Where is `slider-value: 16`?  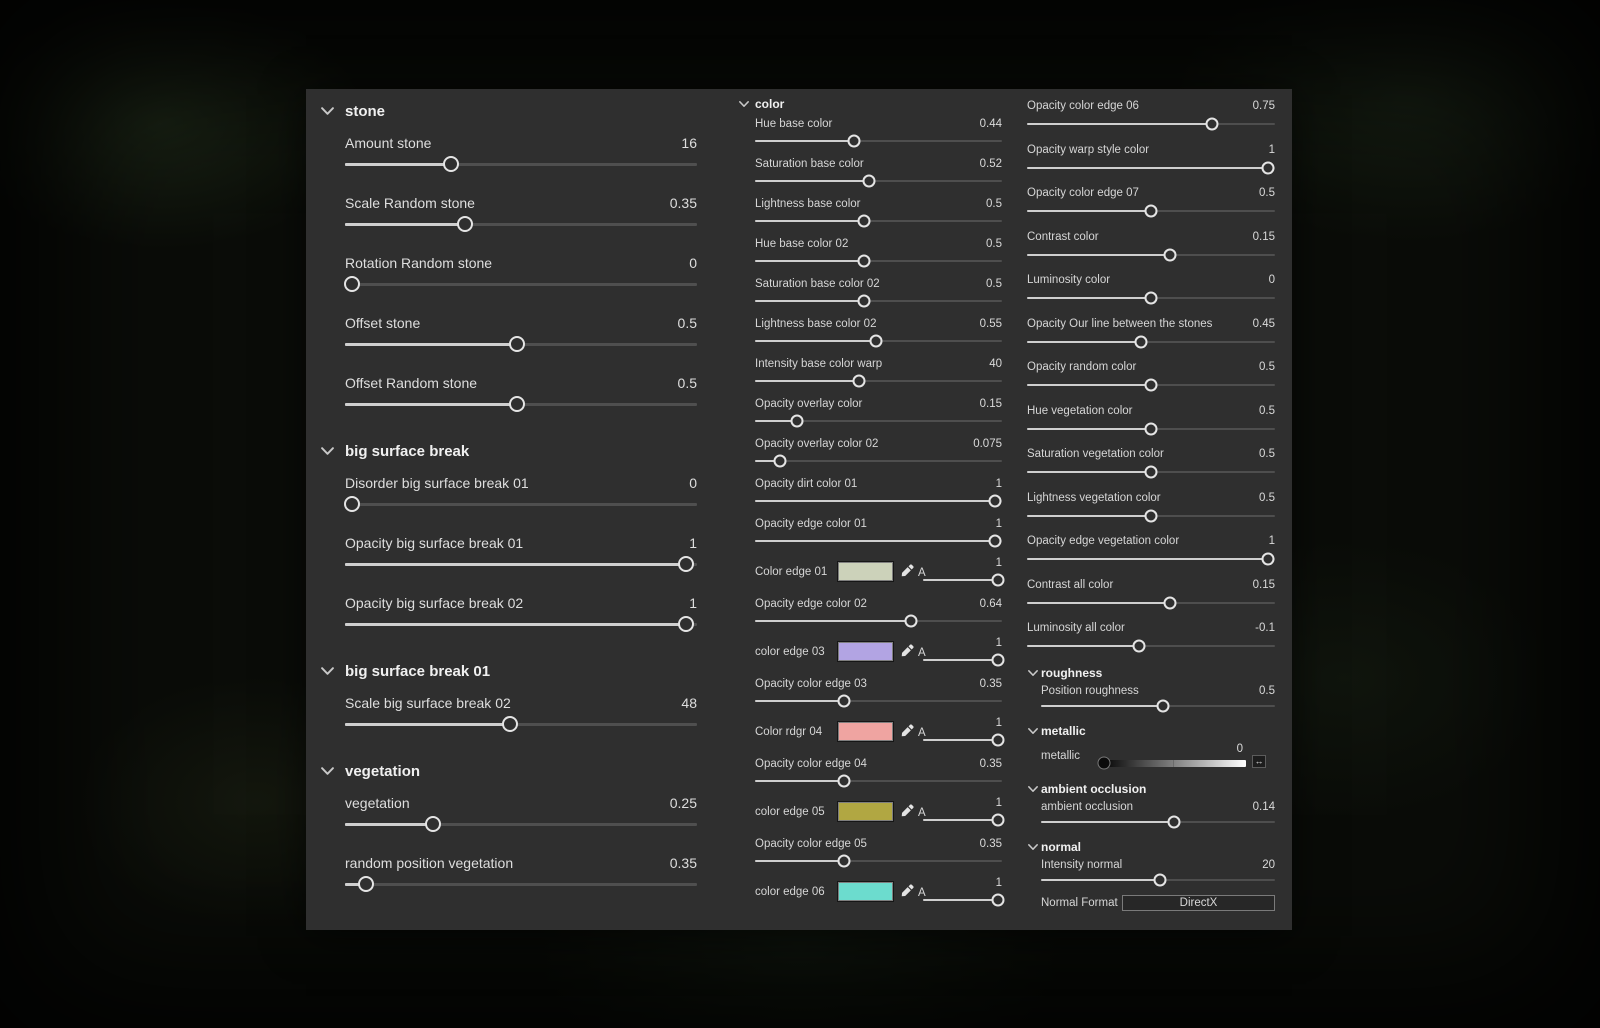
slider-value: 16 is located at coordinates (689, 143).